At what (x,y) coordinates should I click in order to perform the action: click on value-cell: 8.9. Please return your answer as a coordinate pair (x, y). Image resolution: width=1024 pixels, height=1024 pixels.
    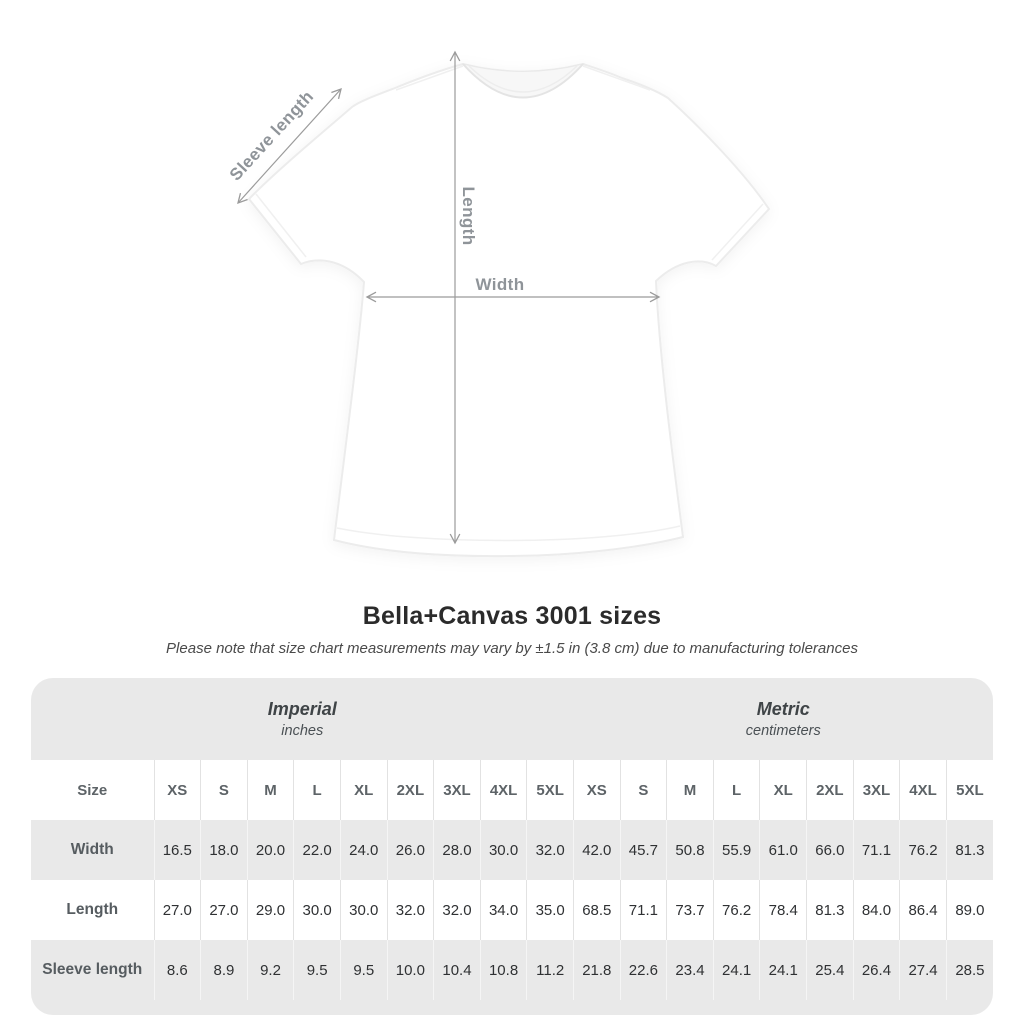
    Looking at the image, I should click on (224, 970).